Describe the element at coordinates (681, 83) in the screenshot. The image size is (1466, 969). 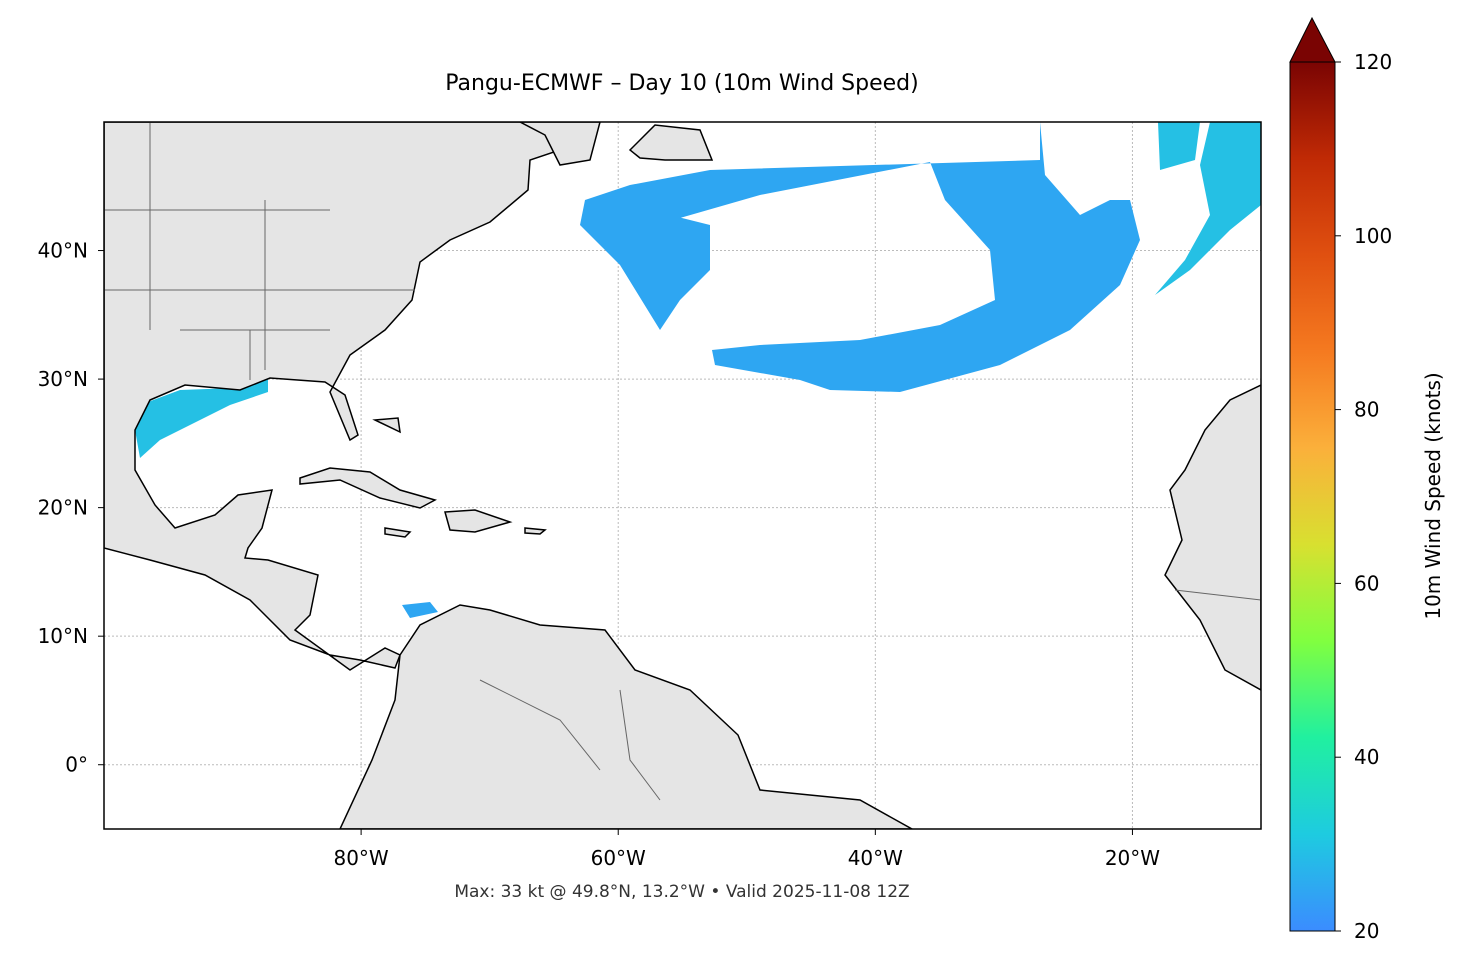
I see `chart-title: Pangu-ECMWF – Day 10 (10m Wind Speed)` at that location.